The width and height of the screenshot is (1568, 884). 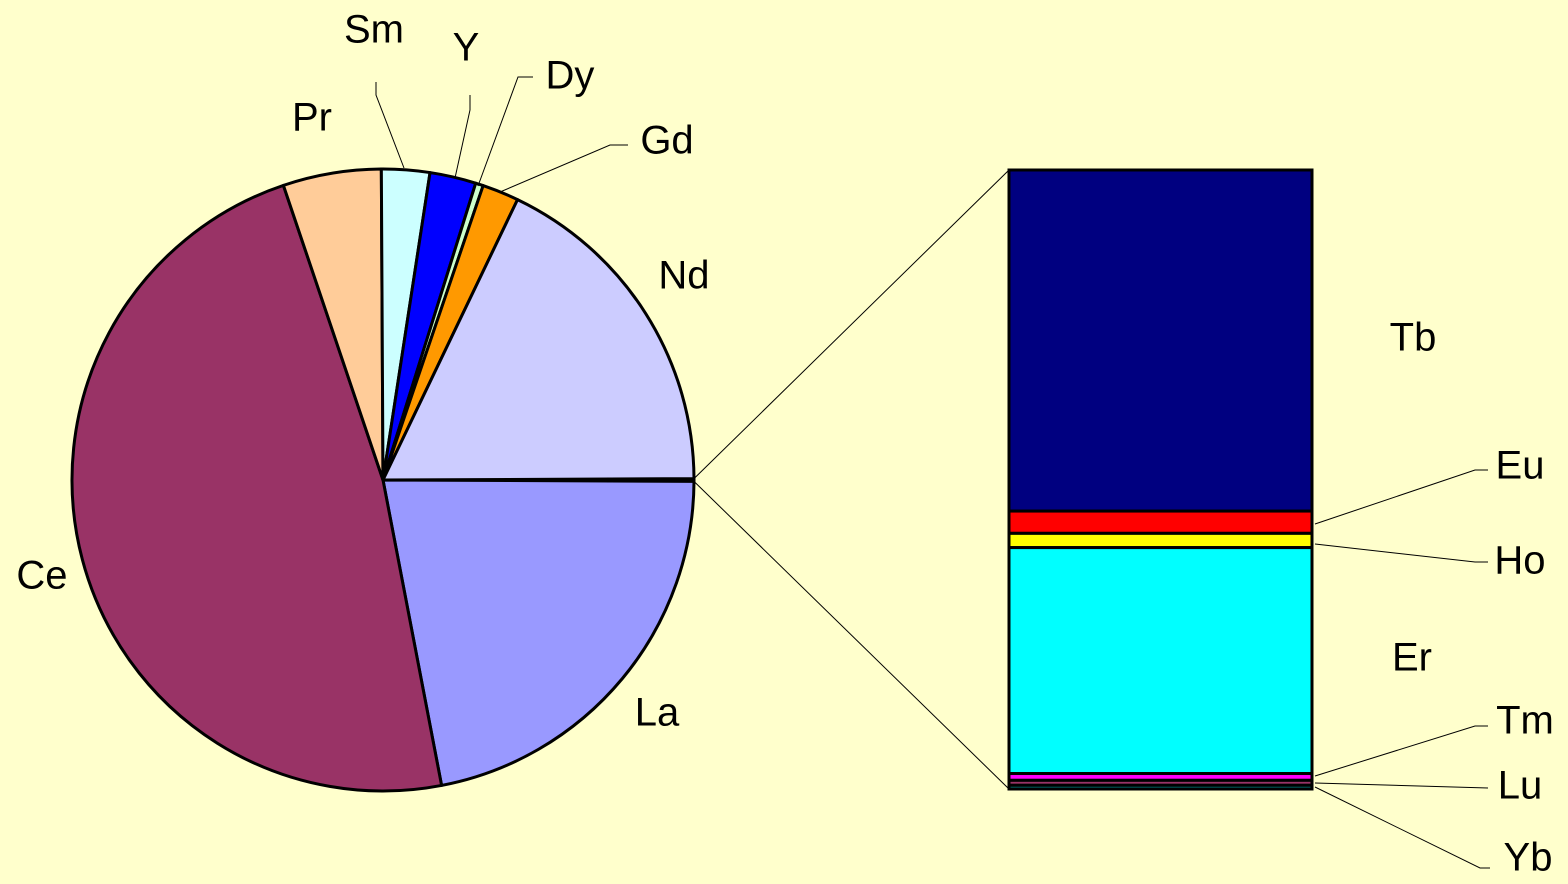 I want to click on segment-label: Ho, so click(x=1519, y=561).